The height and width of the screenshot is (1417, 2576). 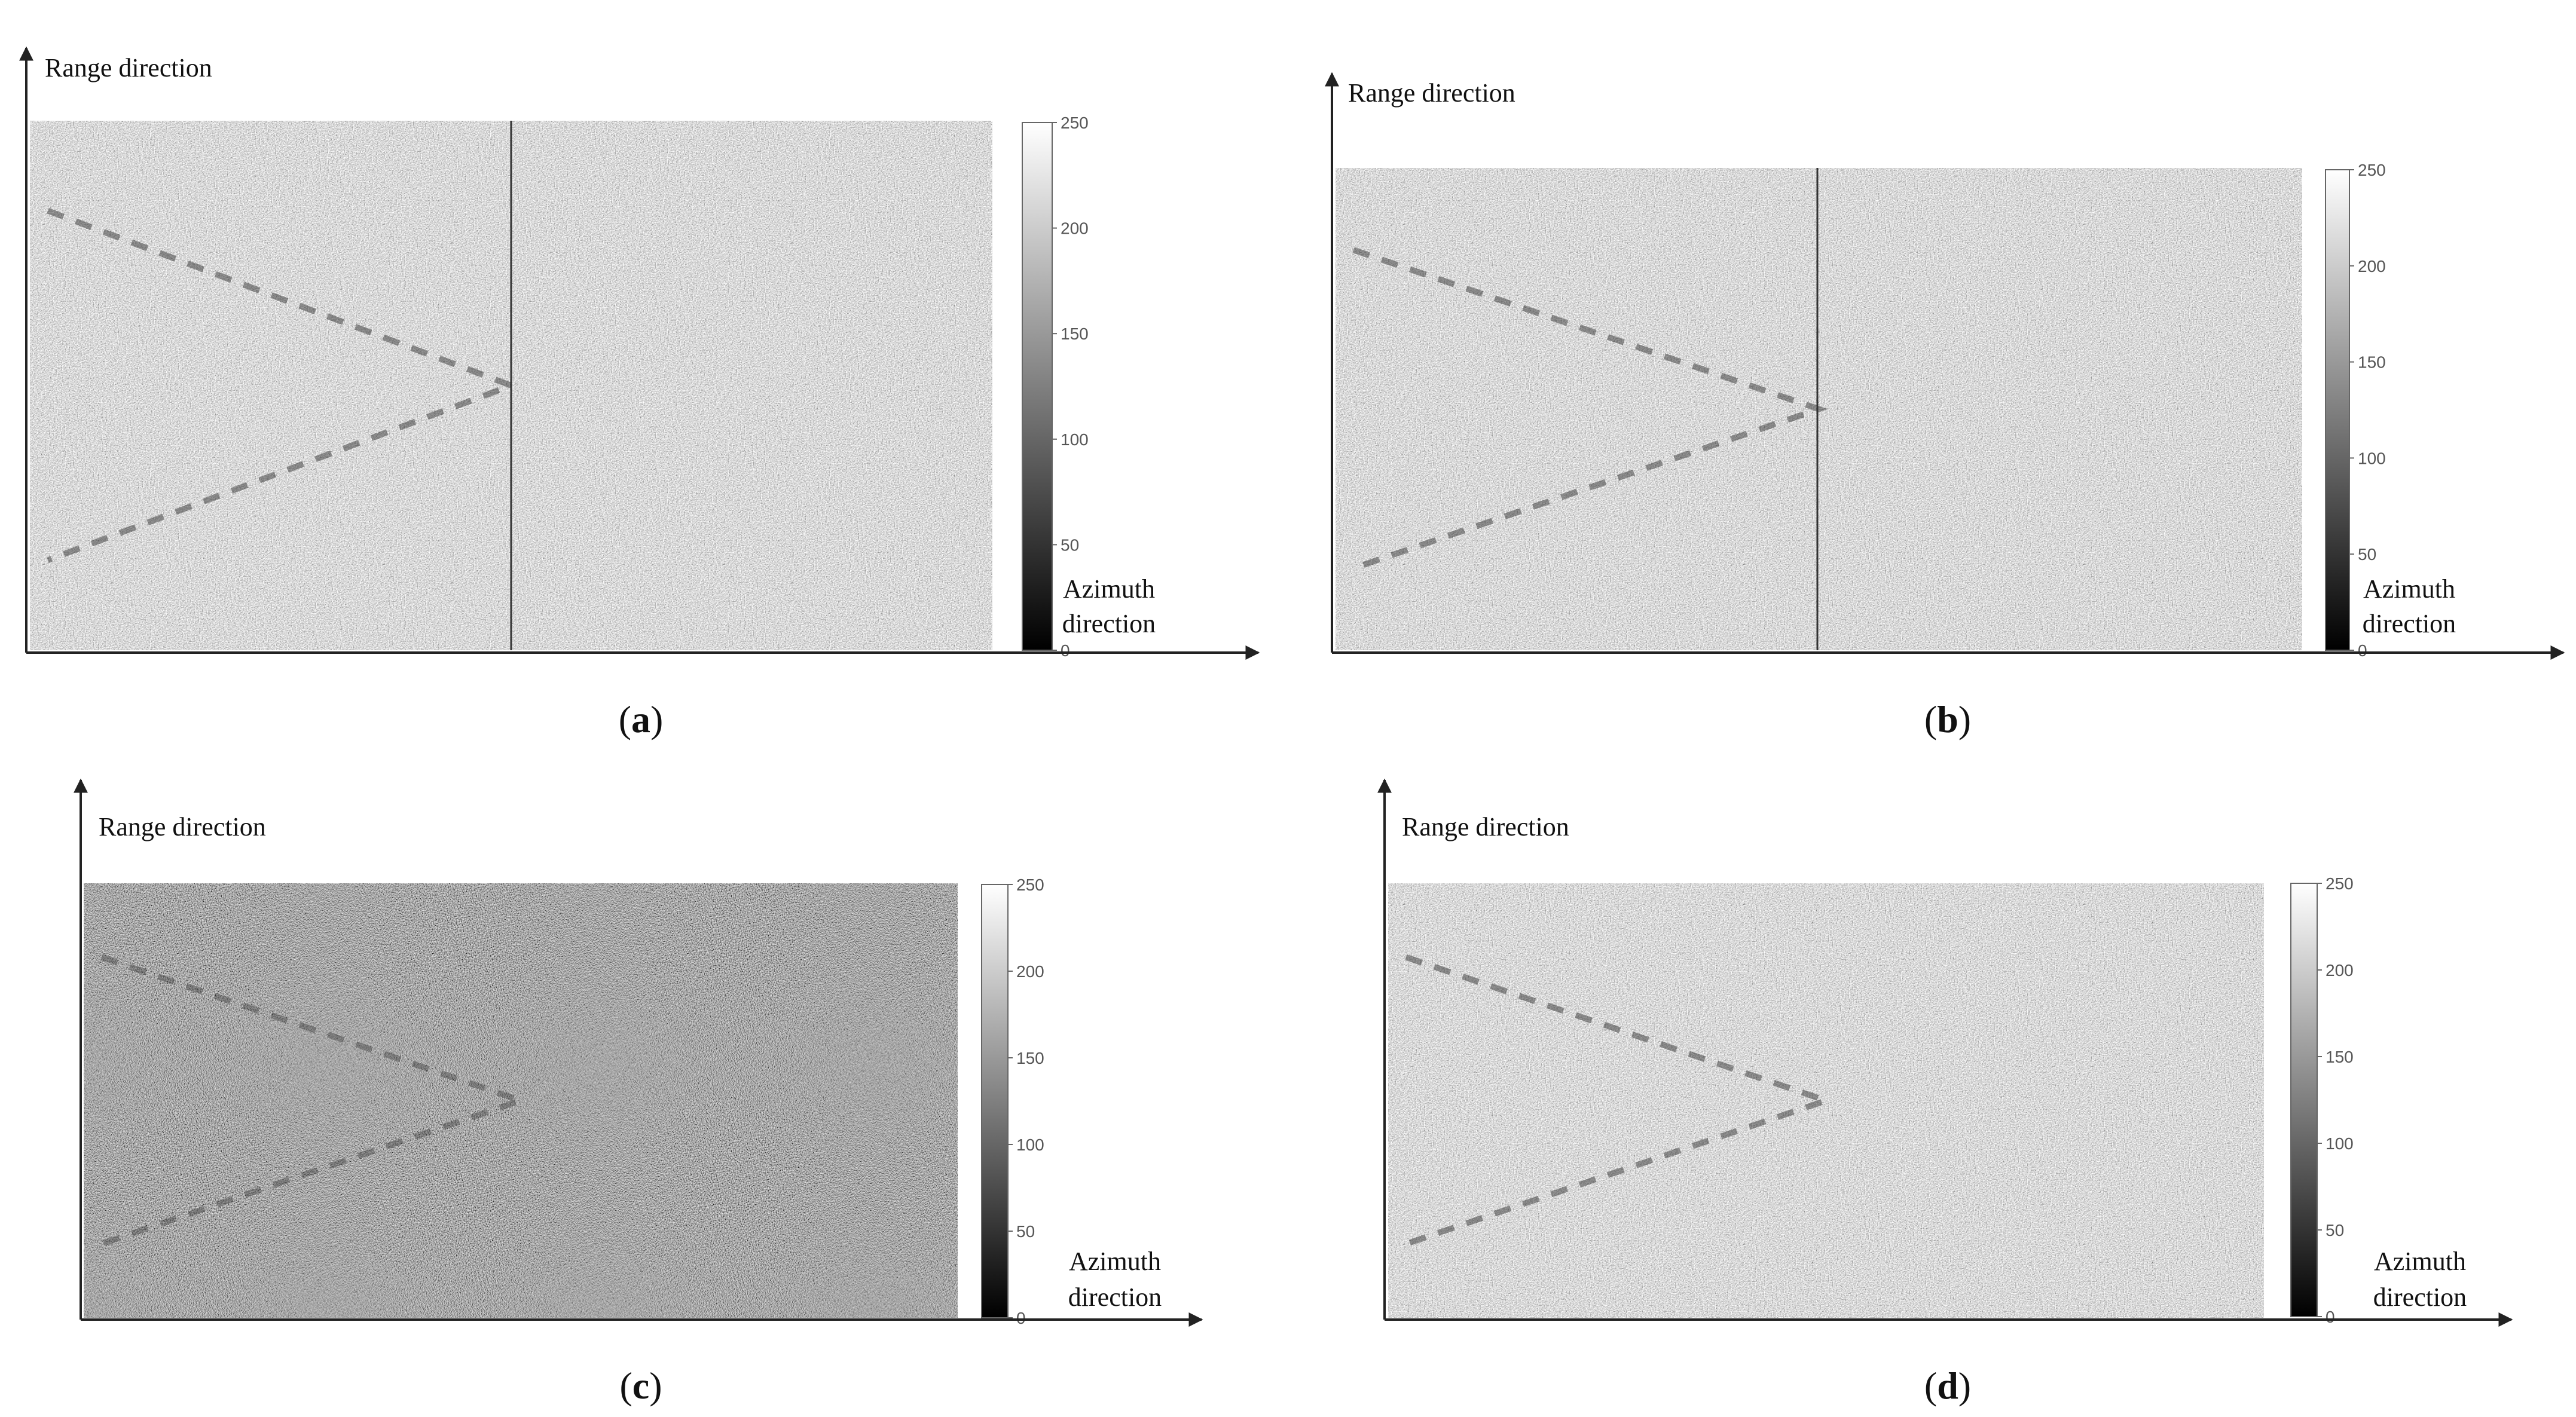 What do you see at coordinates (641, 719) in the screenshot?
I see `panel-caption: (a)` at bounding box center [641, 719].